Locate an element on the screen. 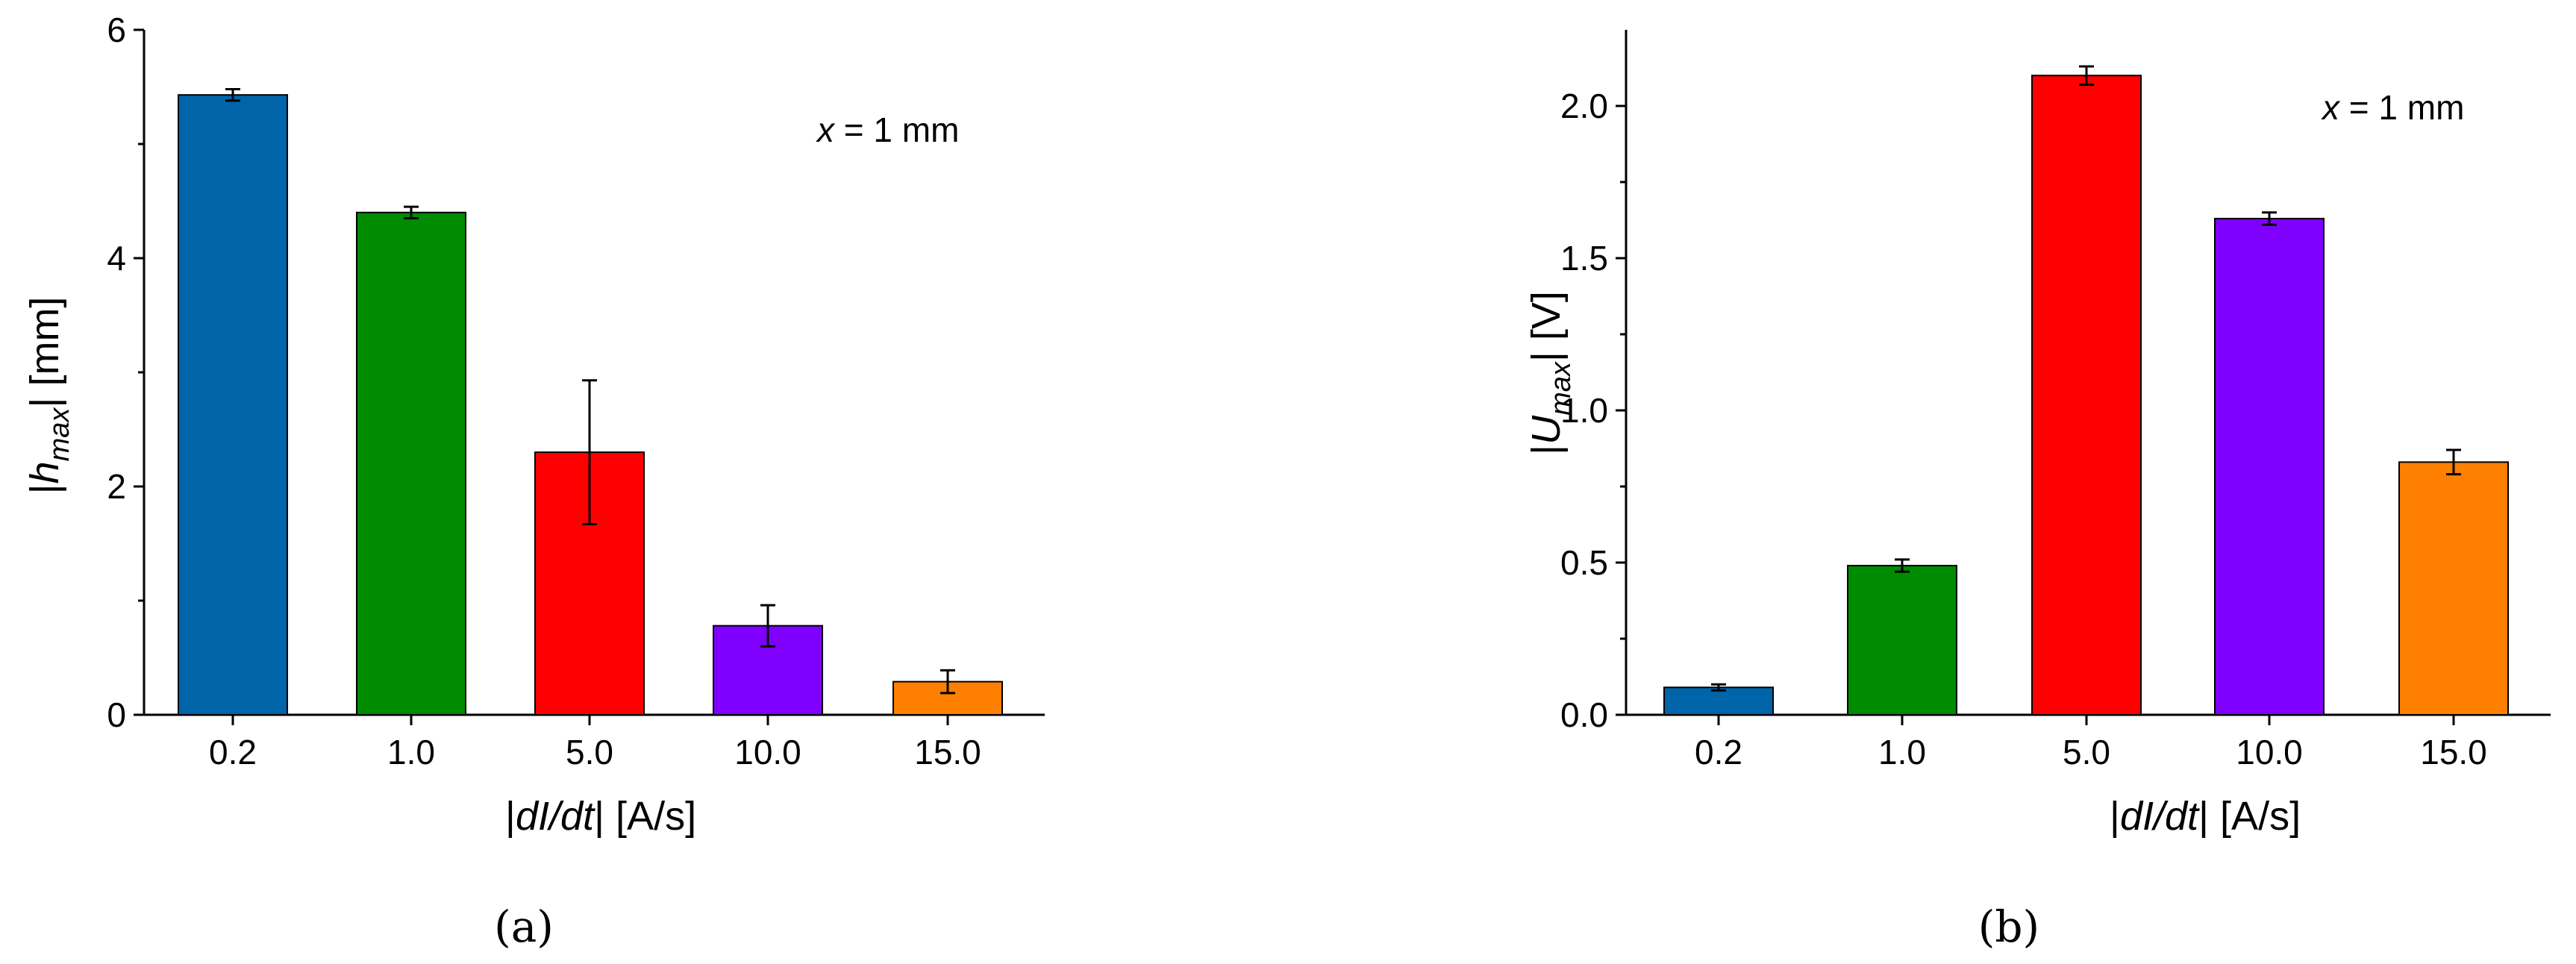 The height and width of the screenshot is (964, 2576). annotation-a-rest: = 1 mm is located at coordinates (896, 129).